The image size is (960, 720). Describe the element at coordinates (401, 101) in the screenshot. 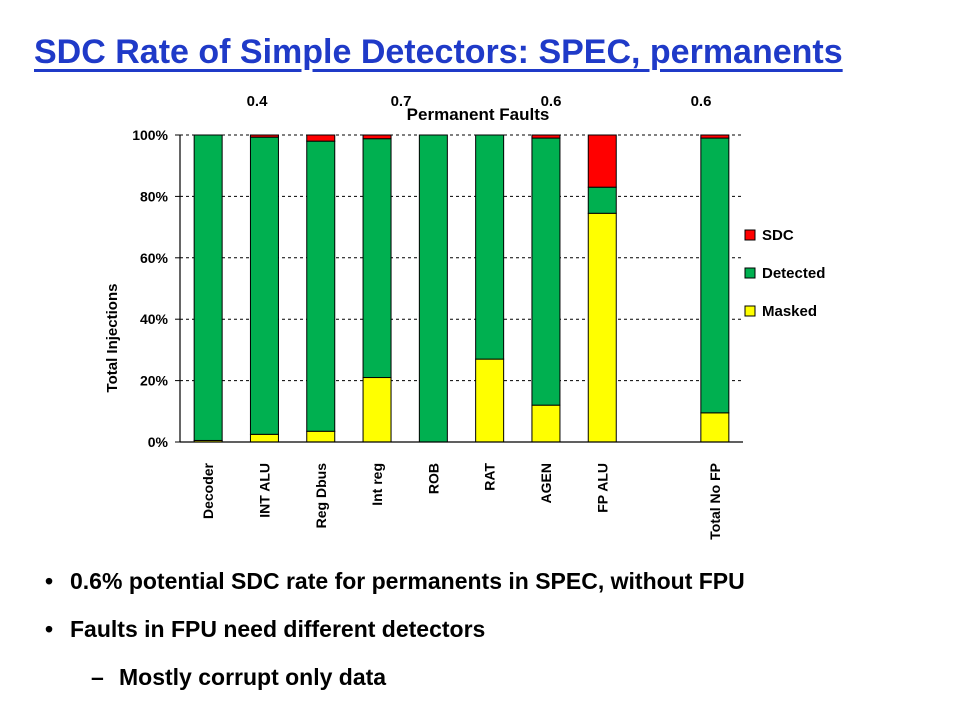

I see `annotation-label: 0.7` at that location.